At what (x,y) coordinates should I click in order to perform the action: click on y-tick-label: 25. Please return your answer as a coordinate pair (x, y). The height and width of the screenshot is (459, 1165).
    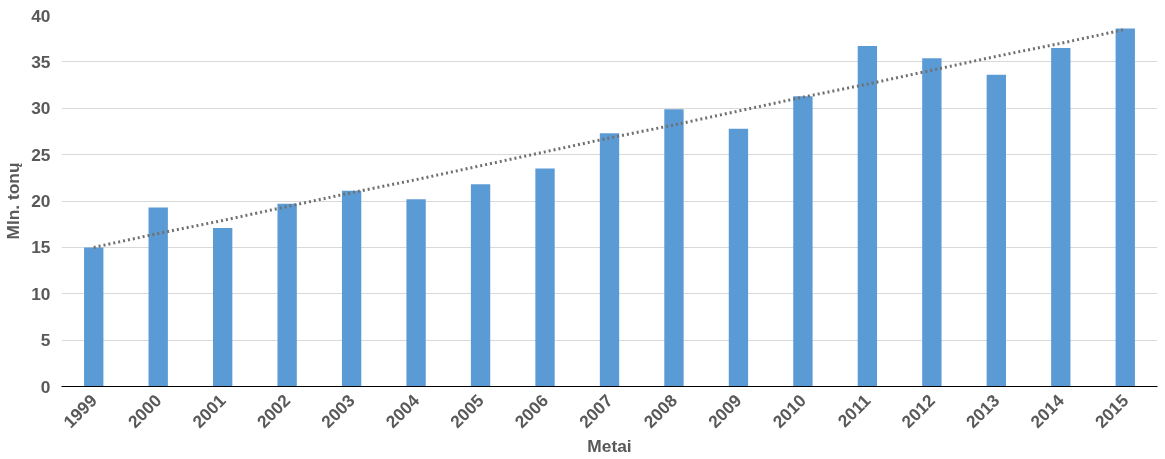
    Looking at the image, I should click on (41, 154).